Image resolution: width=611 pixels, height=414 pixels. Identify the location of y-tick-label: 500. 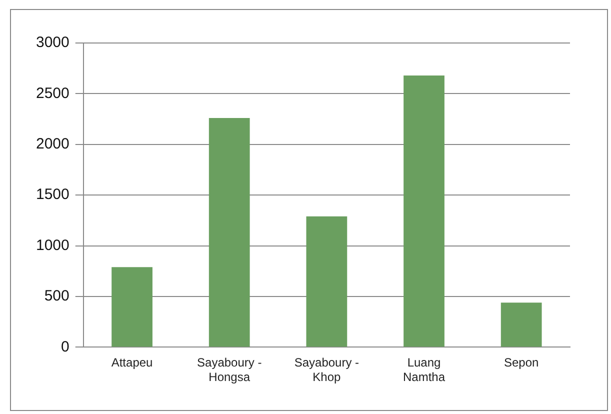
(57, 296).